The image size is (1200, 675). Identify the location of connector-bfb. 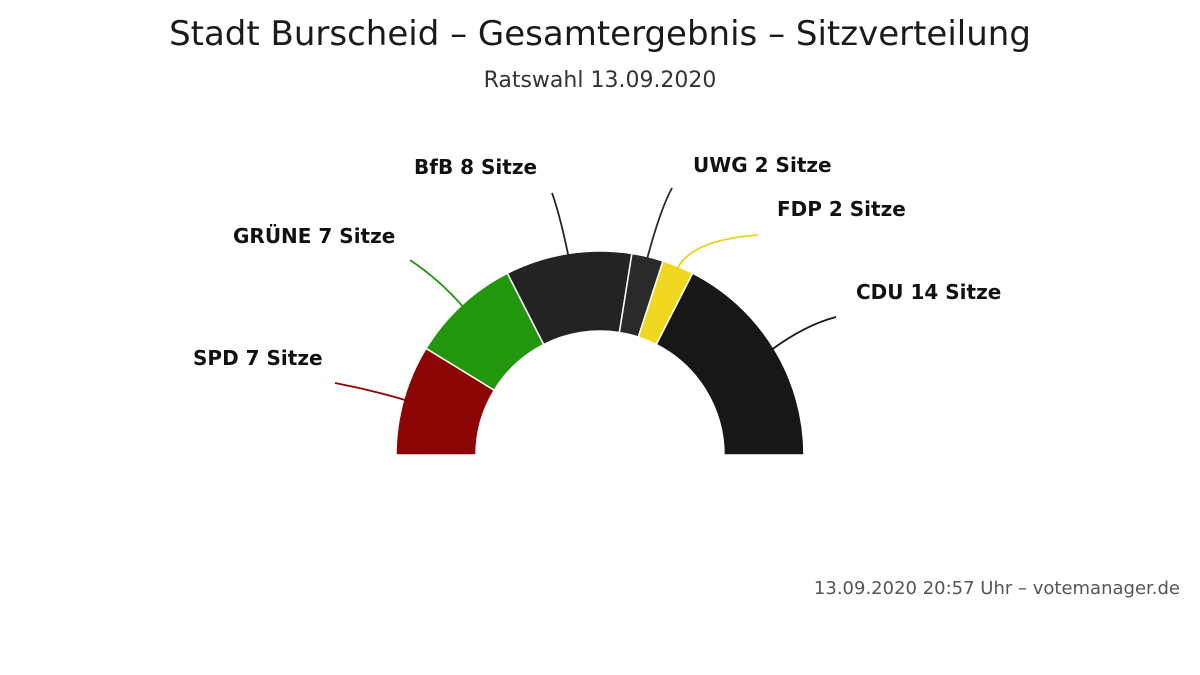
(560, 225).